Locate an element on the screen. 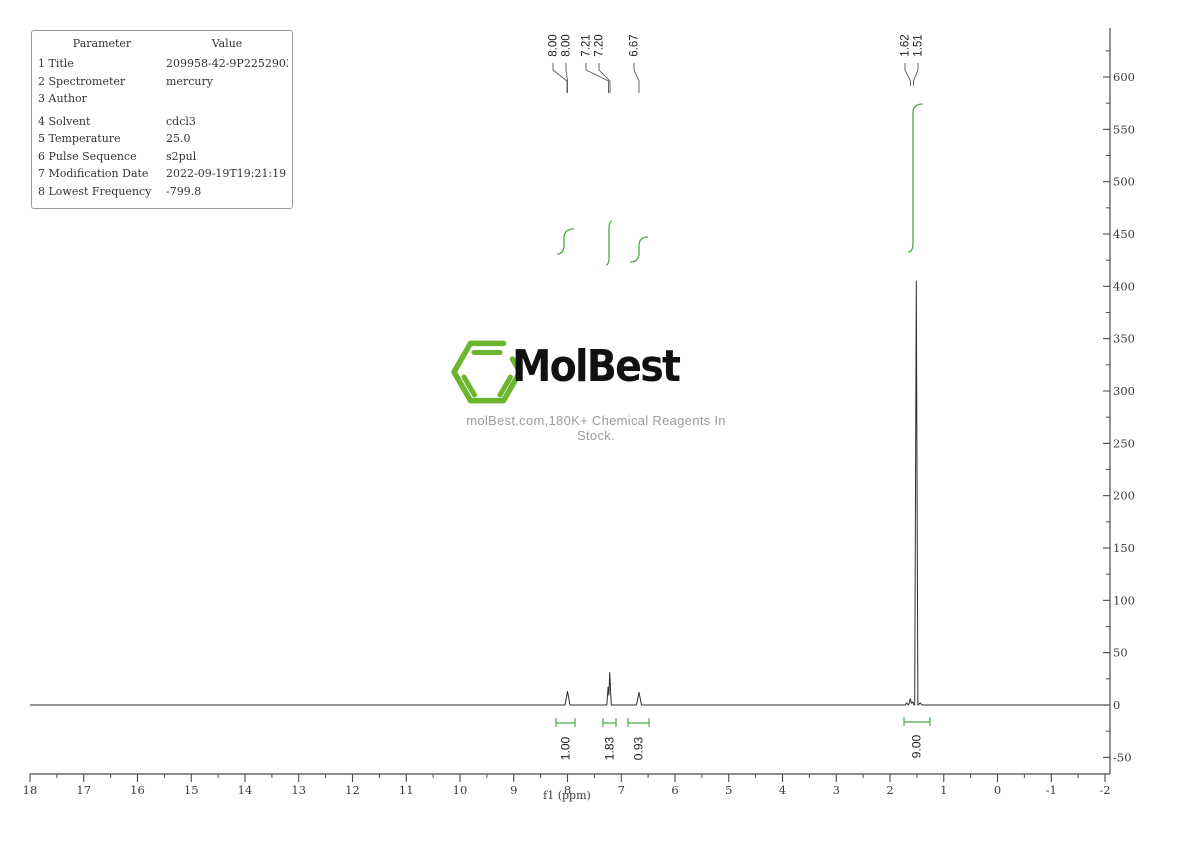  x-tick-label: 6 is located at coordinates (674, 790).